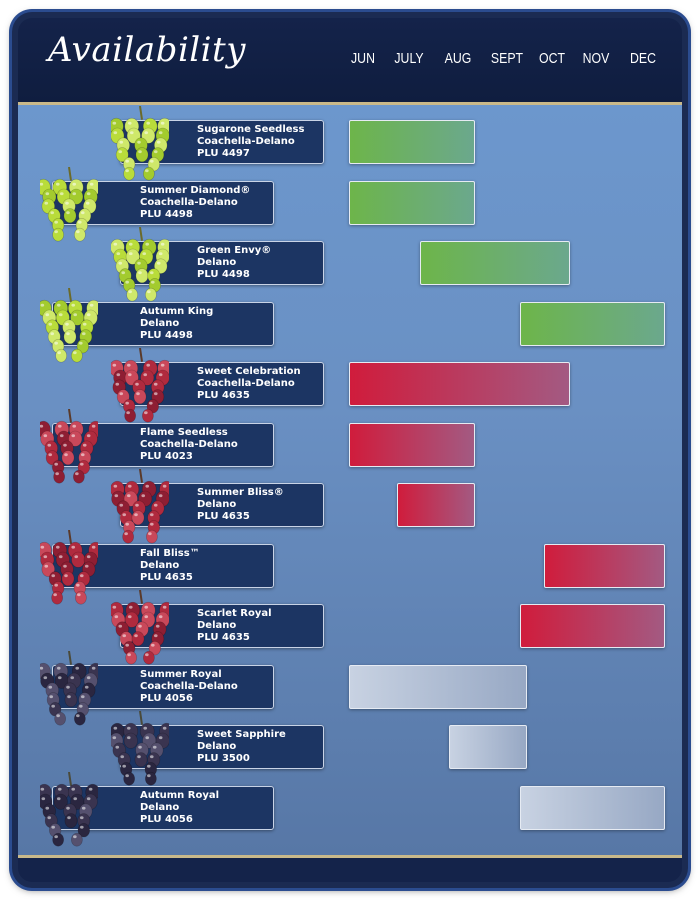  Describe the element at coordinates (249, 371) in the screenshot. I see `variety-name: Sweet Celebration` at that location.